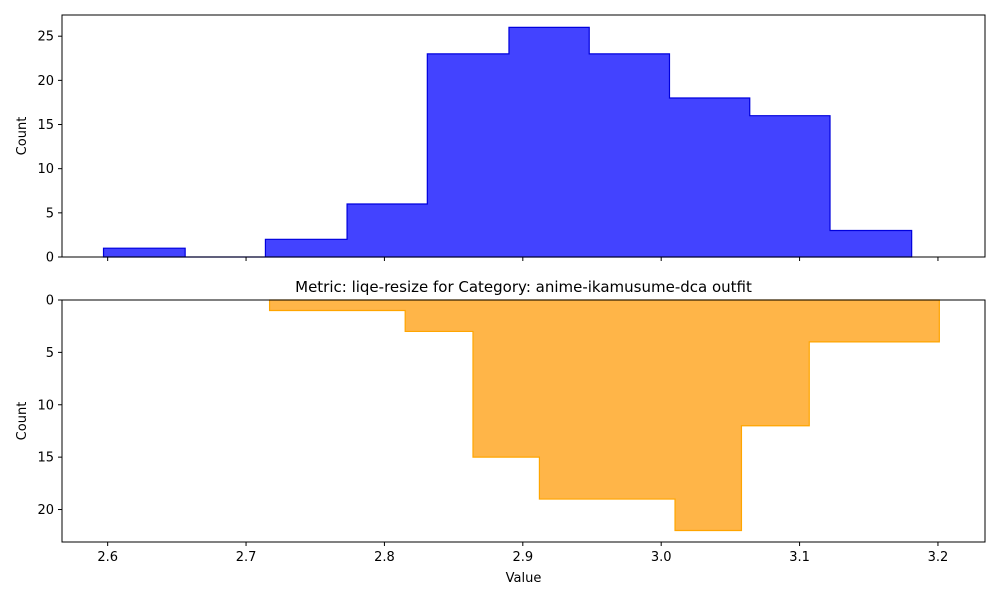  What do you see at coordinates (661, 557) in the screenshot?
I see `x-tick-label: 3.0` at bounding box center [661, 557].